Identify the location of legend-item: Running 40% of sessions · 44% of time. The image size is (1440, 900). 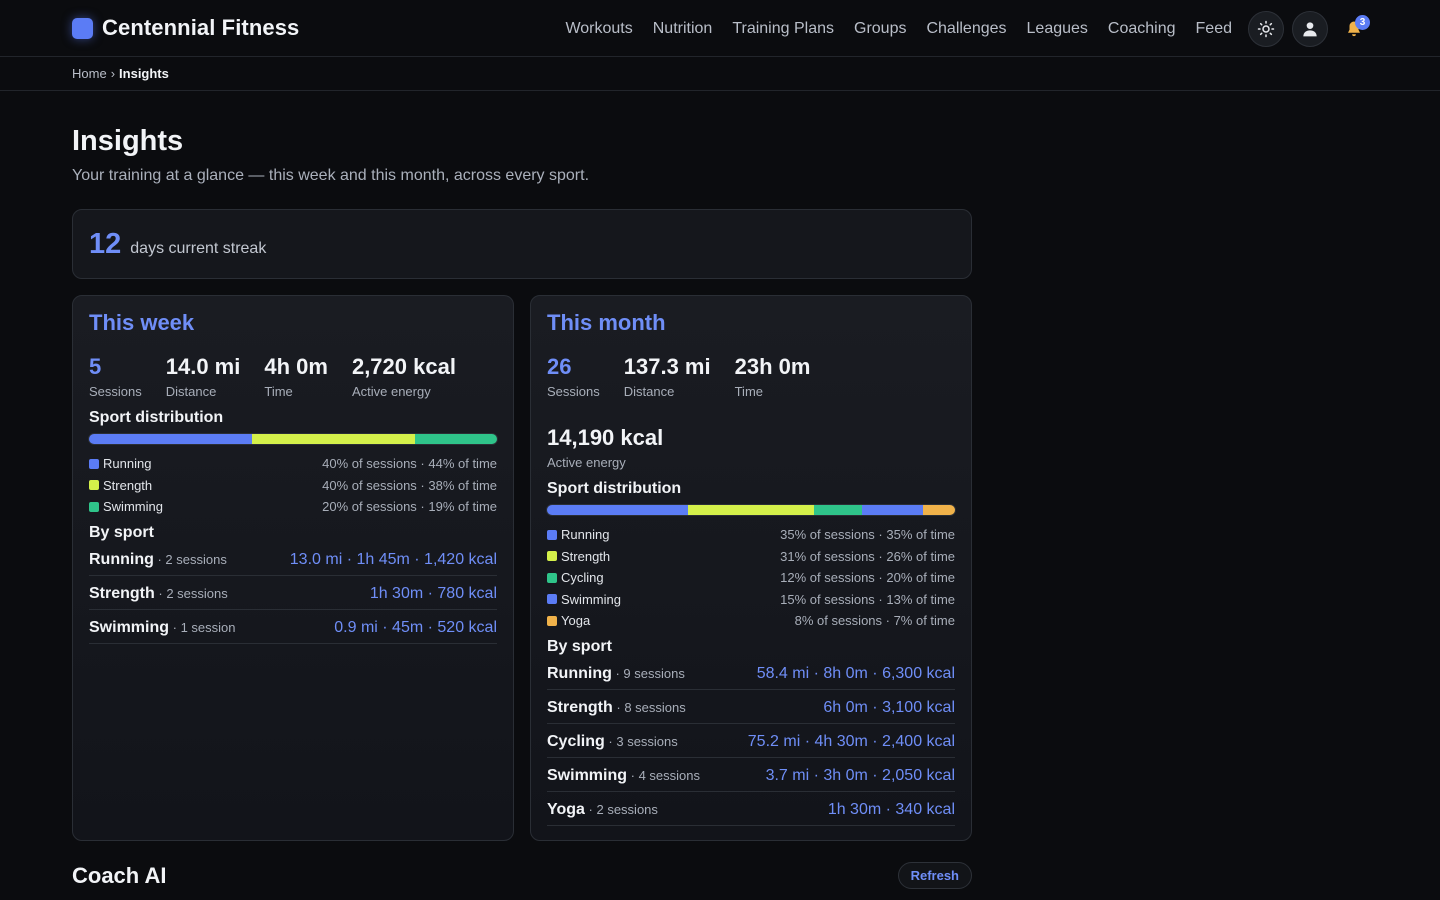
(293, 464).